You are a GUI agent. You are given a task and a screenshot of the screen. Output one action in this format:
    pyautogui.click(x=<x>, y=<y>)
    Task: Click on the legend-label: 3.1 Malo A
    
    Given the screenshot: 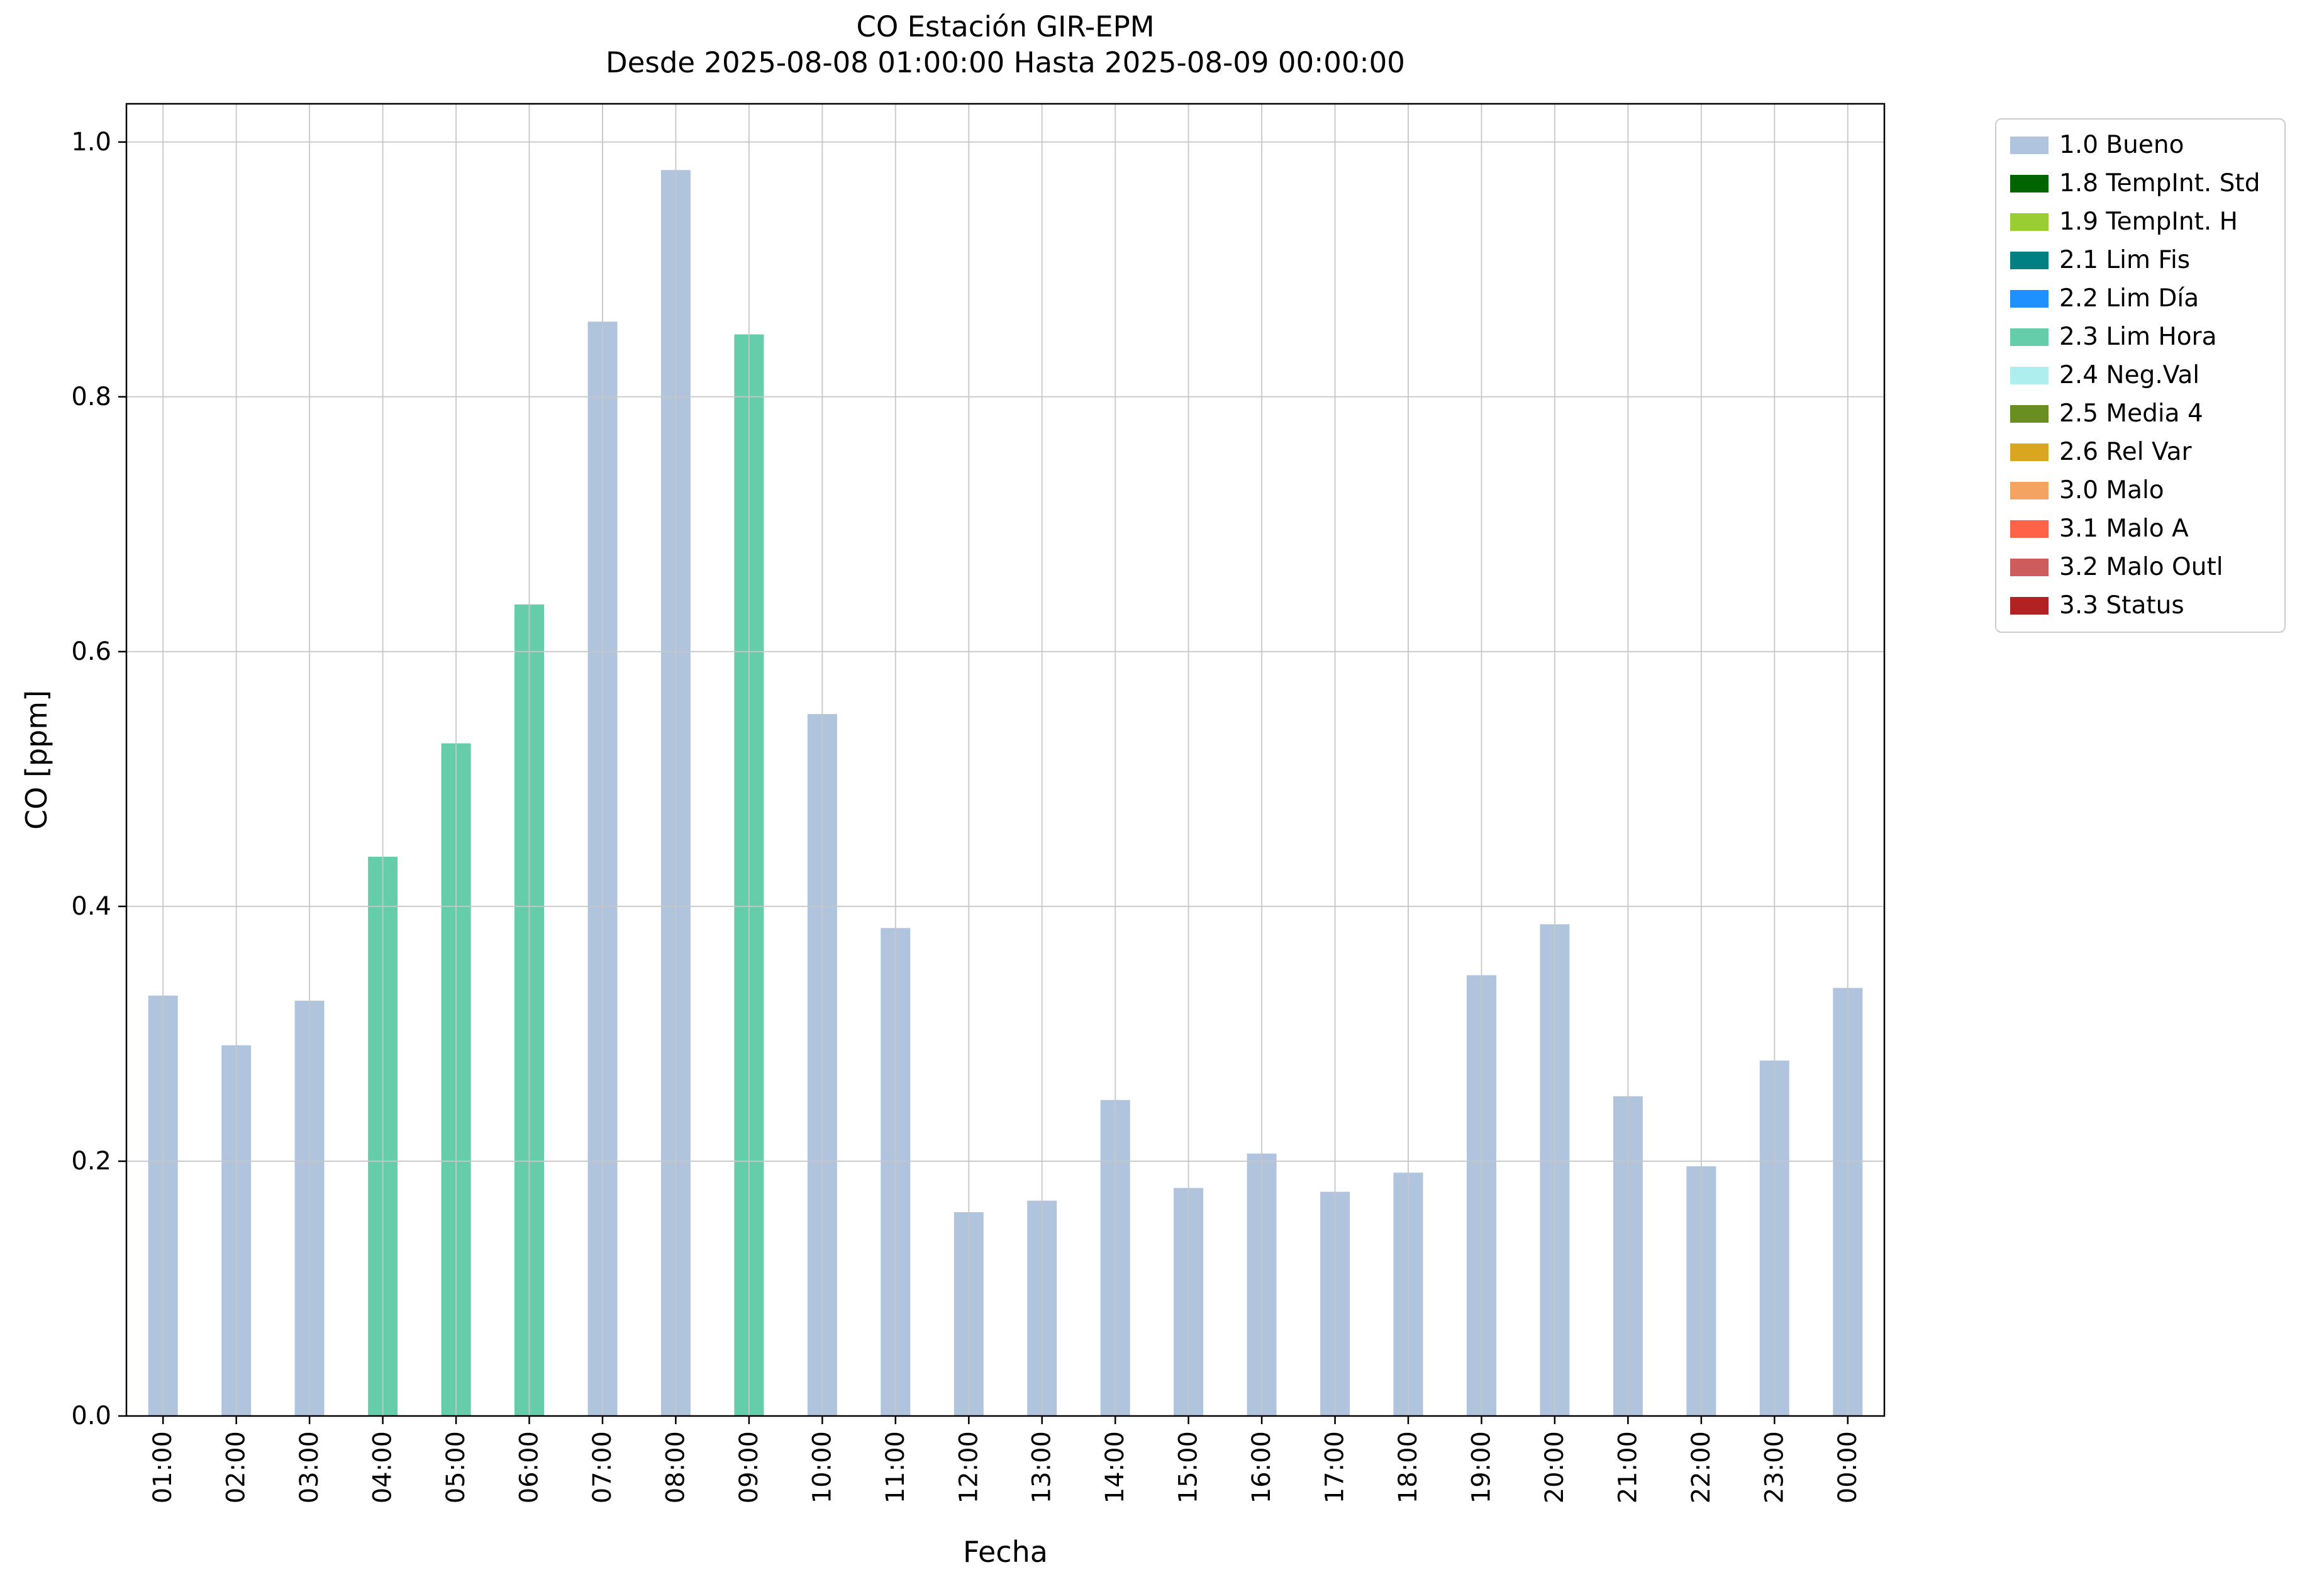 What is the action you would take?
    pyautogui.click(x=2124, y=529)
    